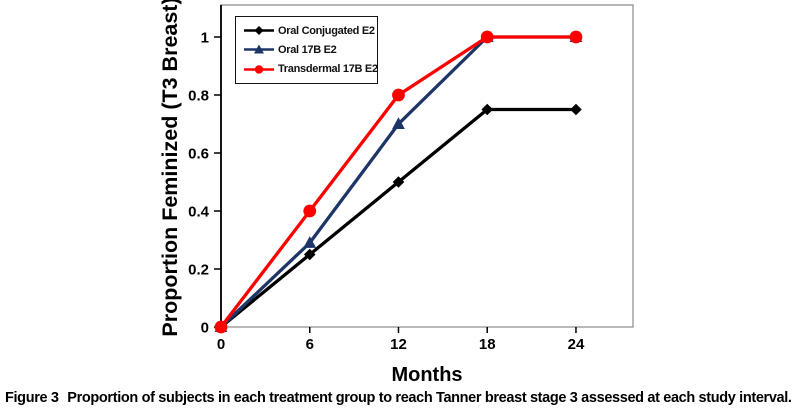  Describe the element at coordinates (198, 96) in the screenshot. I see `y-tick-label: 0.8` at that location.